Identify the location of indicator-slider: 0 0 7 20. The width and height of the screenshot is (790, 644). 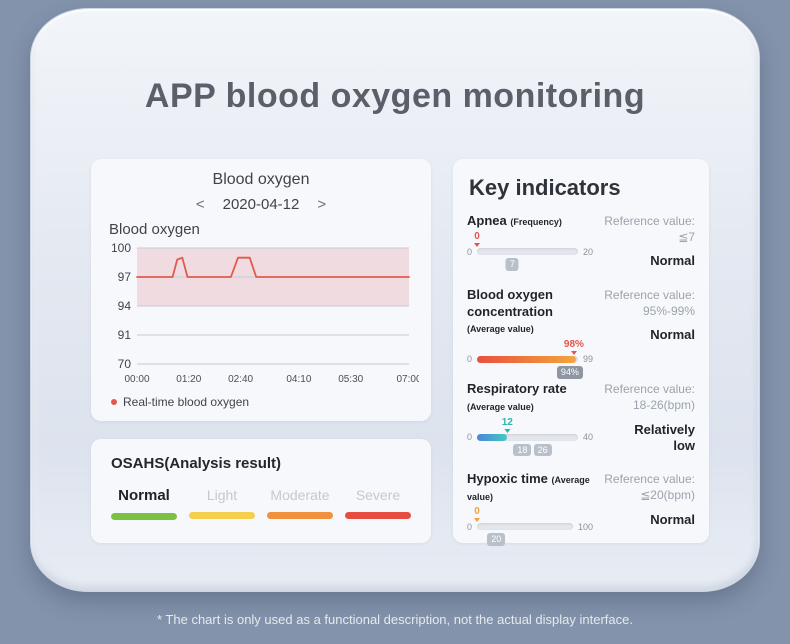
(530, 252).